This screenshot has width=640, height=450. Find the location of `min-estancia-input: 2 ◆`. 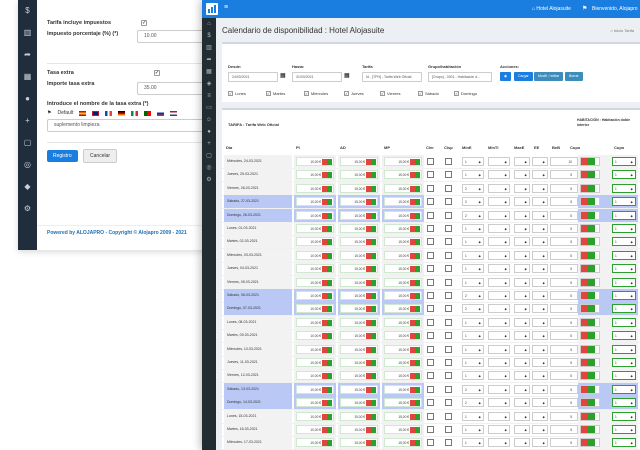

min-estancia-input: 2 ◆ is located at coordinates (473, 202).